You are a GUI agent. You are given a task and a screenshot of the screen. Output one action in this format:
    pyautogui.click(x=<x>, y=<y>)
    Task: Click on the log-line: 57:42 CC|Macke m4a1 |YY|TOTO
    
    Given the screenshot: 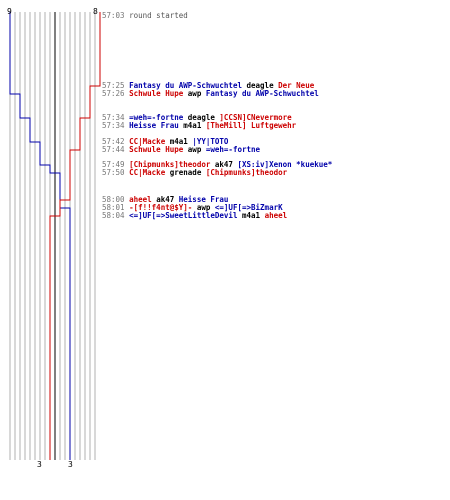 What is the action you would take?
    pyautogui.click(x=165, y=142)
    